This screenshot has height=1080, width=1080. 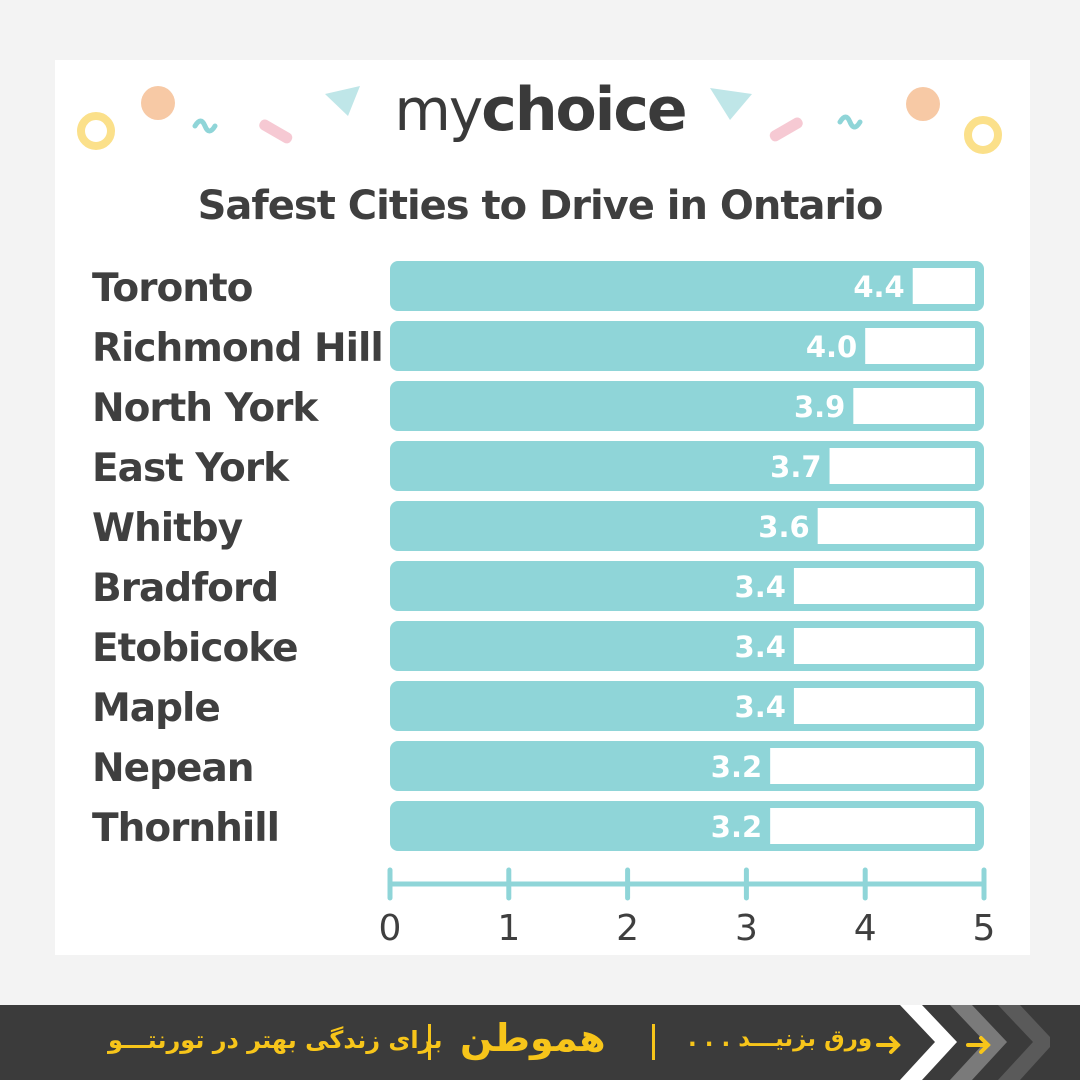 I want to click on category-label: East York, so click(x=191, y=468).